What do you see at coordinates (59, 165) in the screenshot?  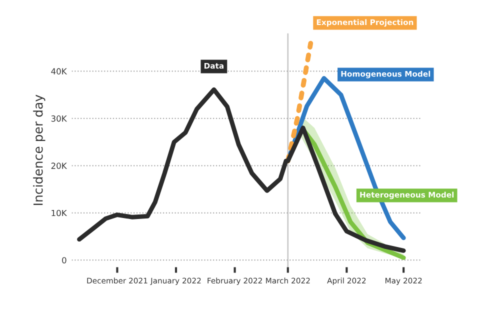 I see `y-tick-label: 20K` at bounding box center [59, 165].